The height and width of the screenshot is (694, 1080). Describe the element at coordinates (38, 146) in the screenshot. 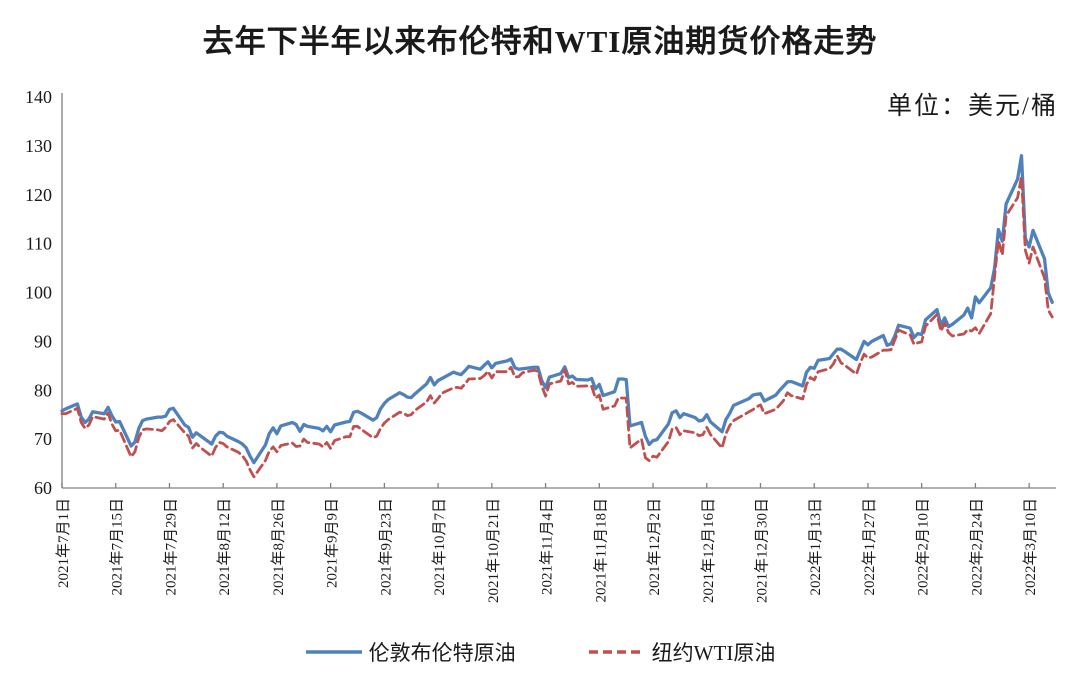

I see `y-axis-tick-label: 130` at that location.